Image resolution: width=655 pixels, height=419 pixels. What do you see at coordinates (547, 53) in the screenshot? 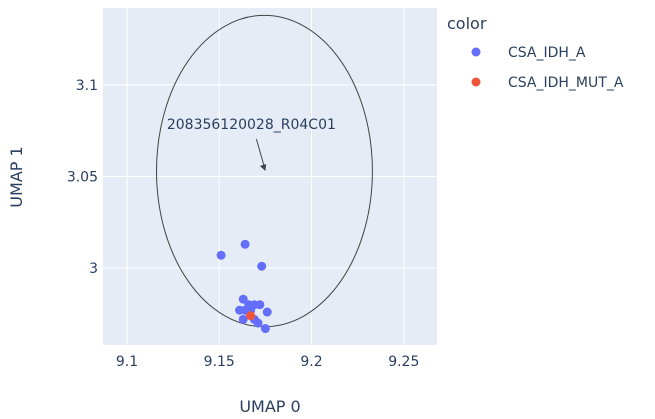
I see `legend-label: CSA_IDH_A` at bounding box center [547, 53].